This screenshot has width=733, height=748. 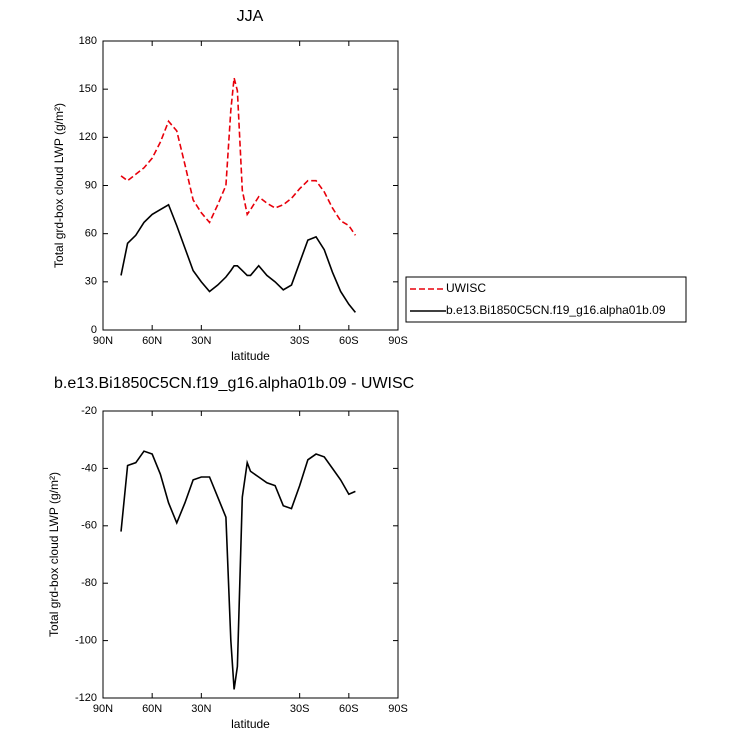 I want to click on y-tick-label: 150, so click(x=88, y=89).